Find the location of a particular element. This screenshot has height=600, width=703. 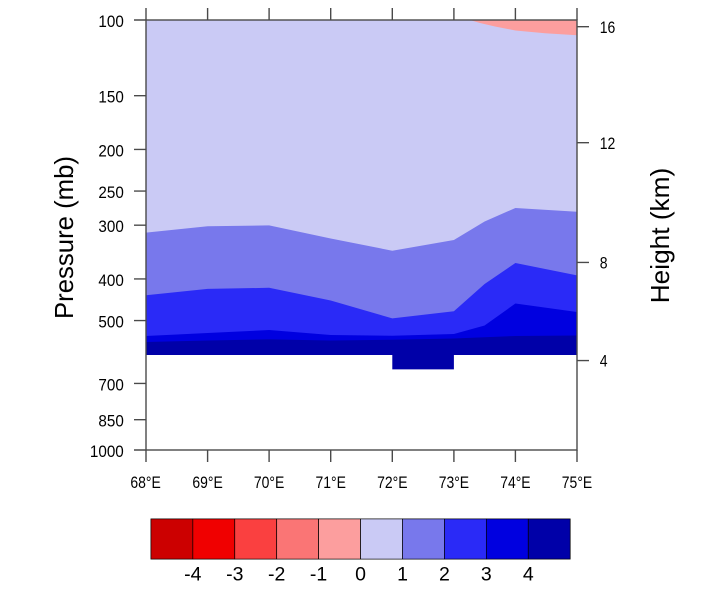

svg-text: 71°E is located at coordinates (331, 482).